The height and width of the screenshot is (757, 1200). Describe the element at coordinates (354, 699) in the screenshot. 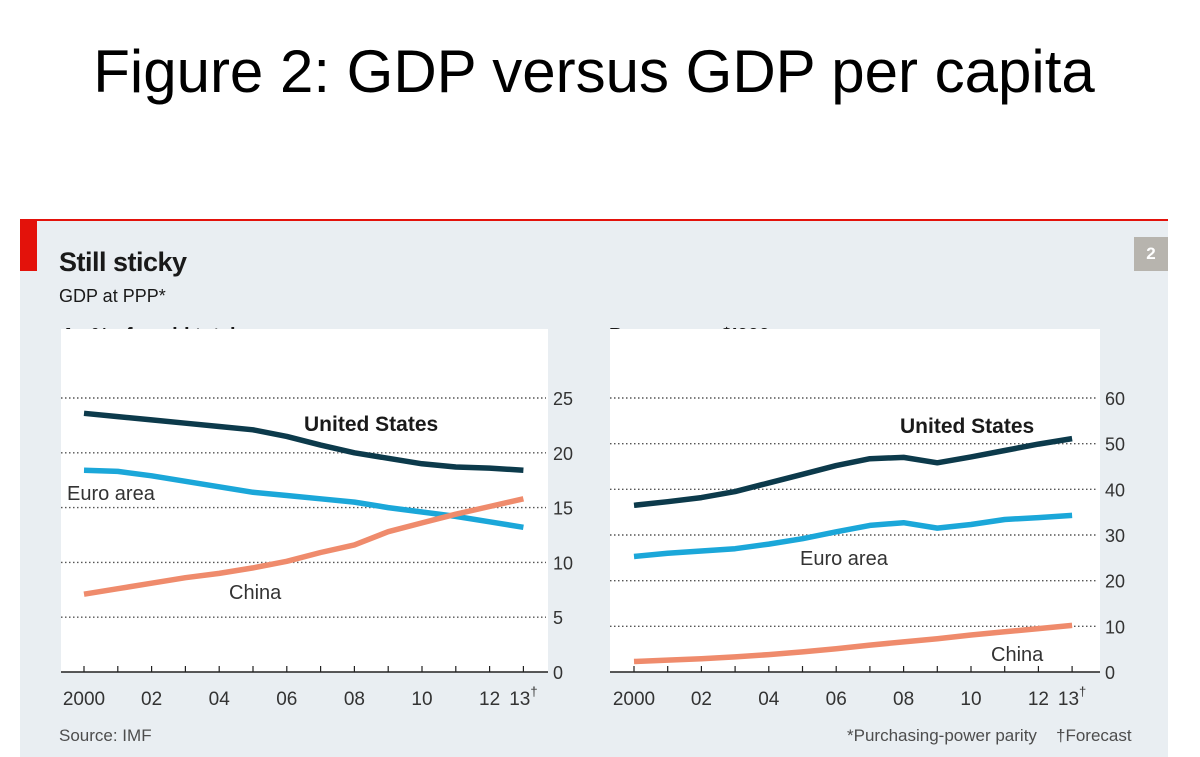

I see `left-x-tick-label: 08` at that location.